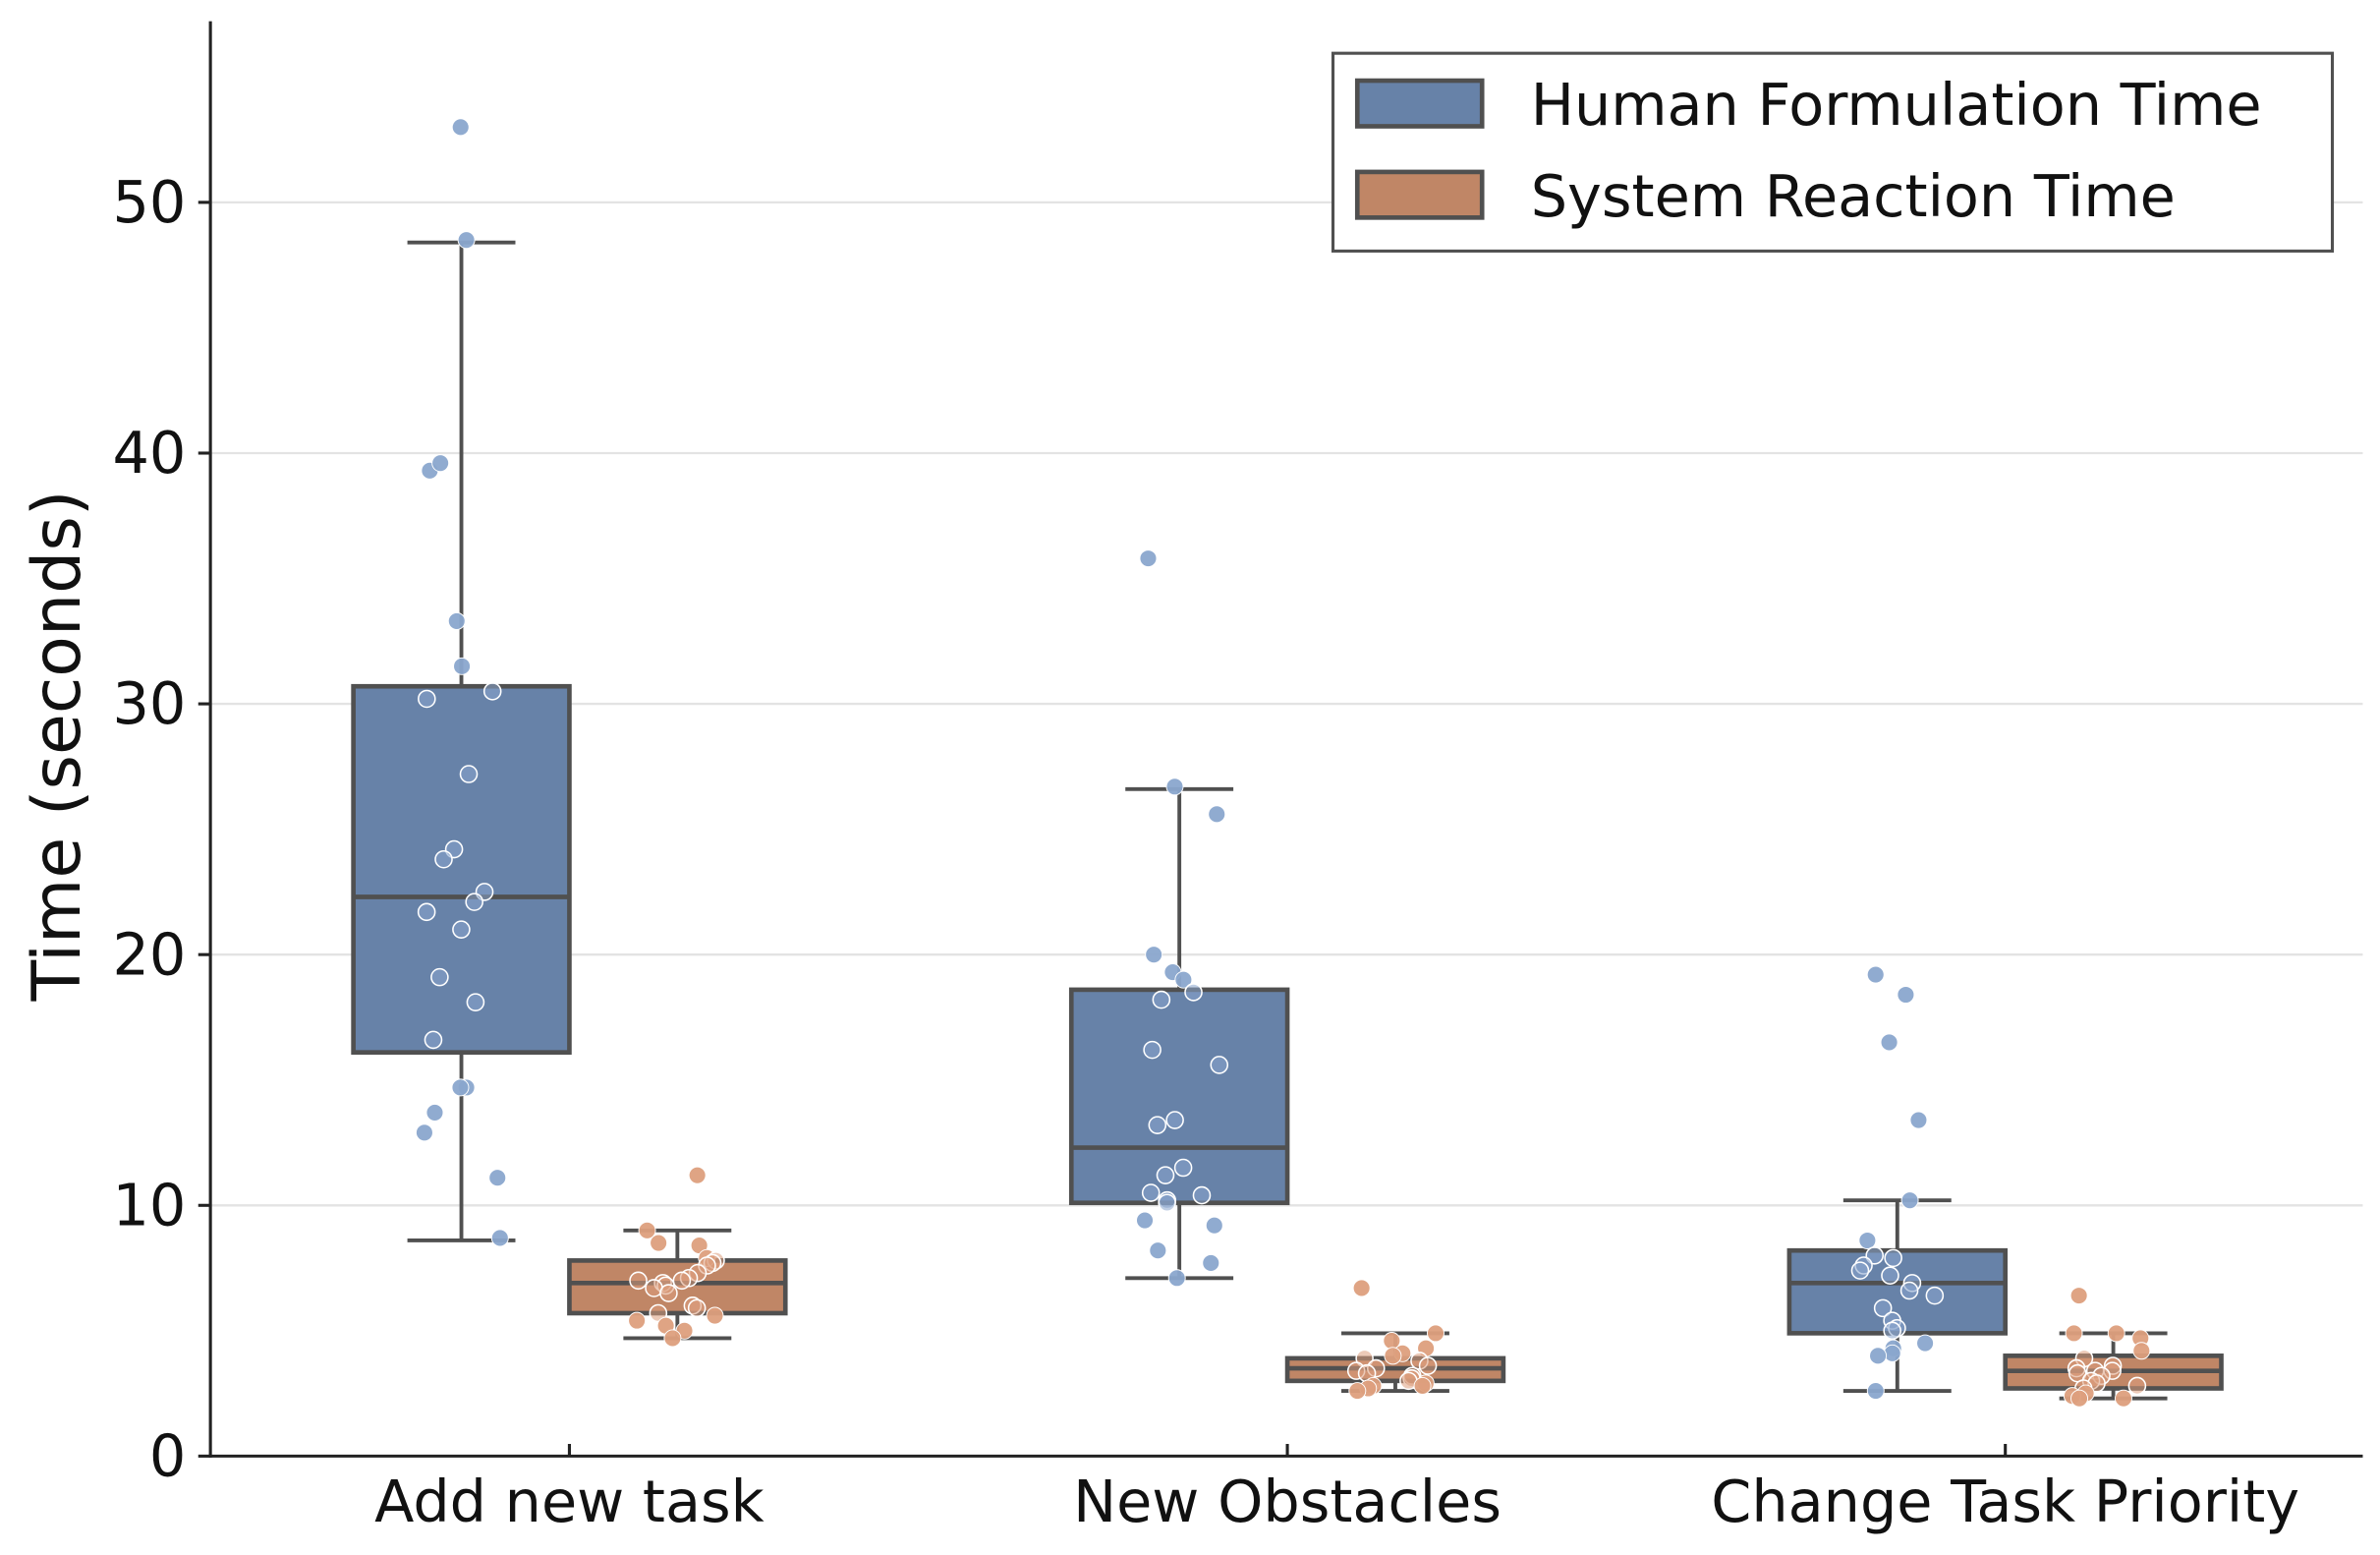 This screenshot has height=1555, width=2380. What do you see at coordinates (569, 1502) in the screenshot?
I see `x-tick-label: Add new task` at bounding box center [569, 1502].